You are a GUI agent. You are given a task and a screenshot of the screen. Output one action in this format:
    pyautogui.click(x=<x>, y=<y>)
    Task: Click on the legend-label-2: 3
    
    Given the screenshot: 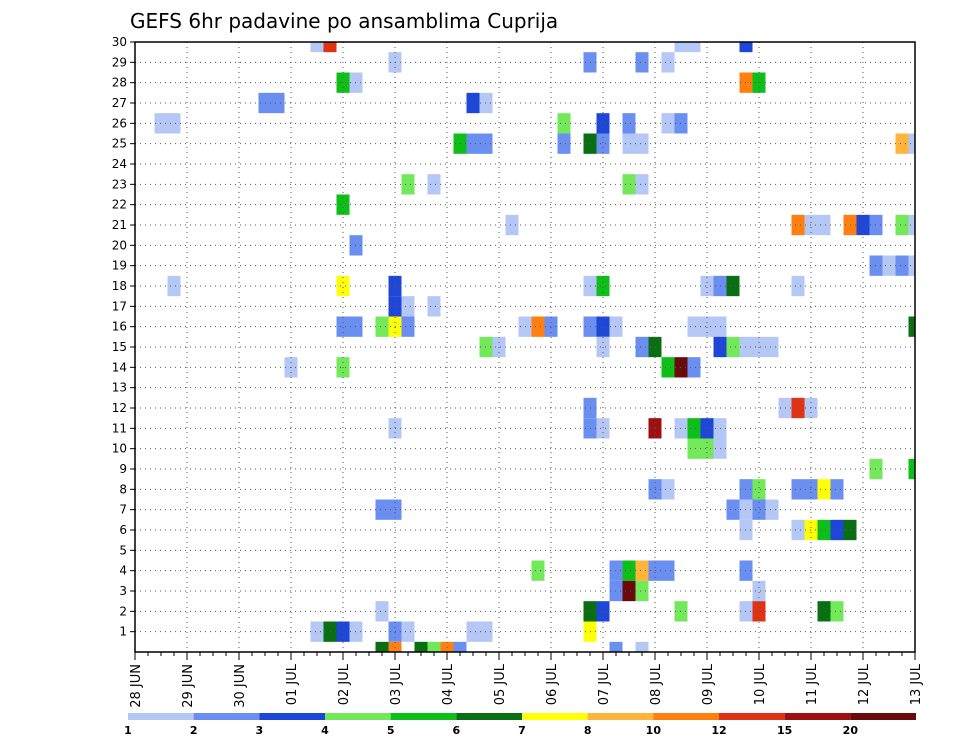 What is the action you would take?
    pyautogui.click(x=260, y=730)
    